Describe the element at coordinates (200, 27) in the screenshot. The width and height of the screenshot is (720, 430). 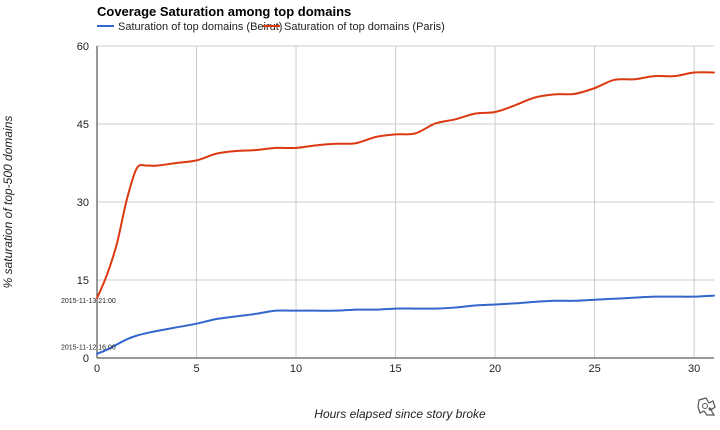
I see `legend-label-beirut: Saturation of top domains (Beirut)` at that location.